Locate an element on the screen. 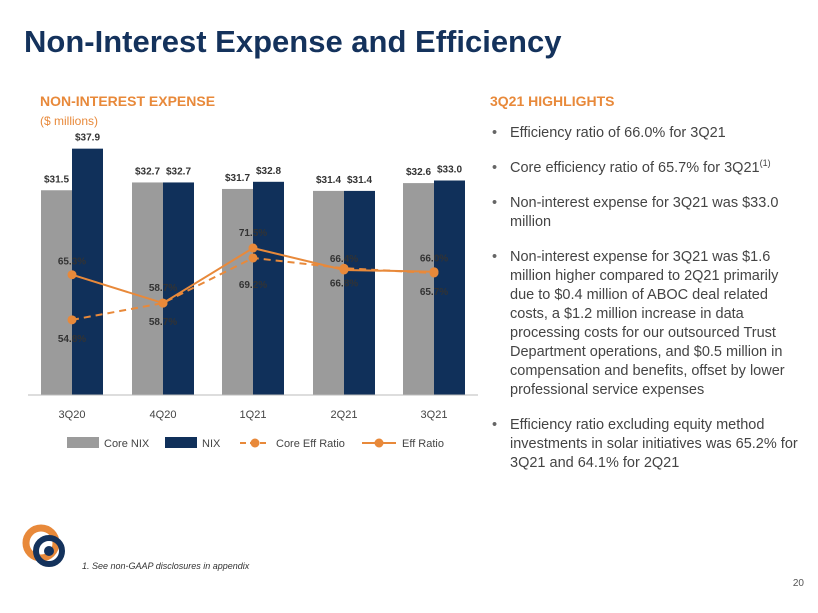 Image resolution: width=818 pixels, height=613 pixels. x-tick-label: 1Q21 is located at coordinates (253, 415).